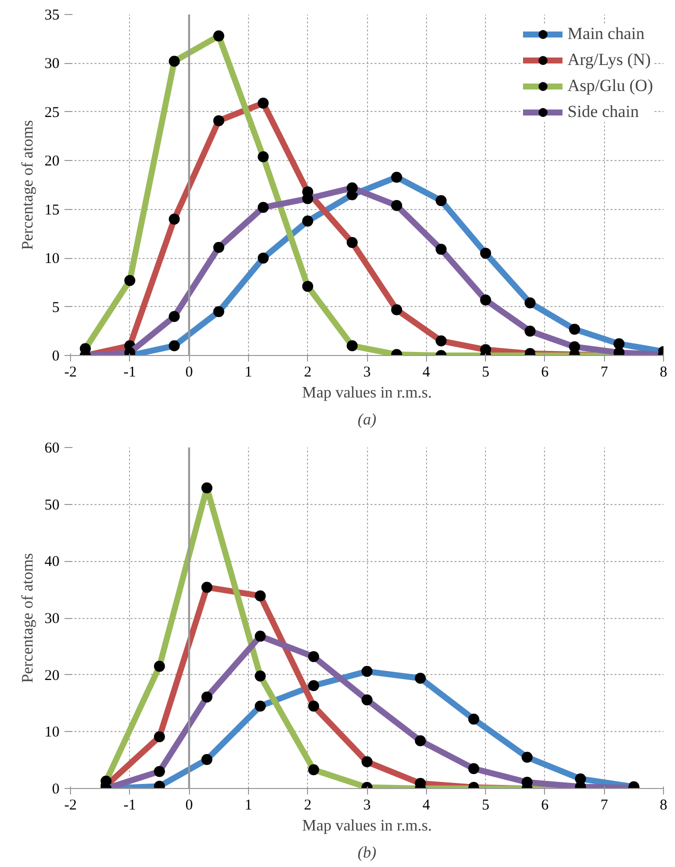 This screenshot has width=675, height=867. I want to click on y-tick-label: 50, so click(52, 505).